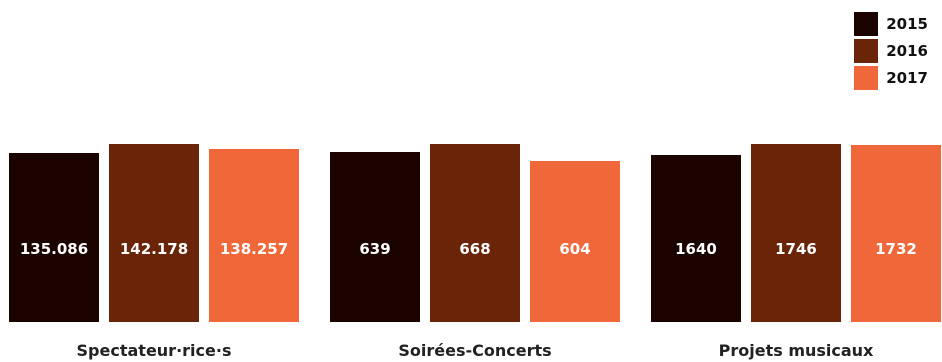 This screenshot has height=362, width=942. I want to click on bar-spectateur-rice-s-2015, so click(54, 237).